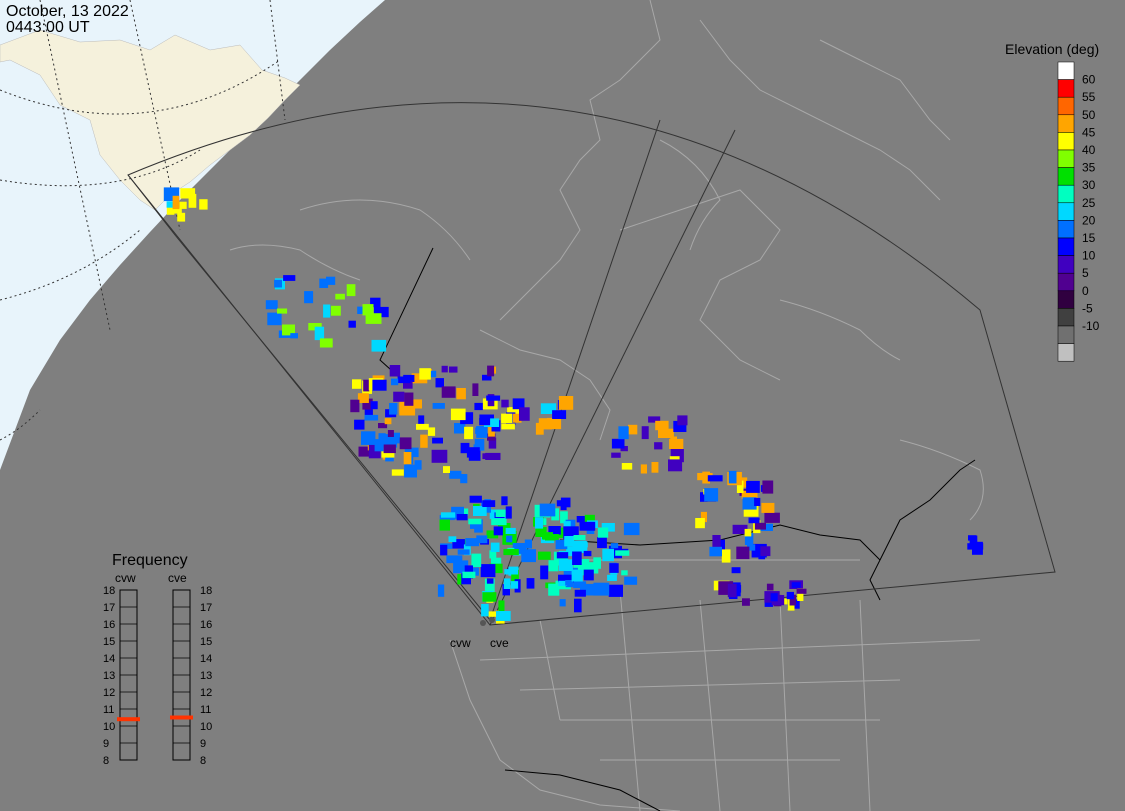 The image size is (1125, 811). What do you see at coordinates (150, 120) in the screenshot?
I see `alaska-land` at bounding box center [150, 120].